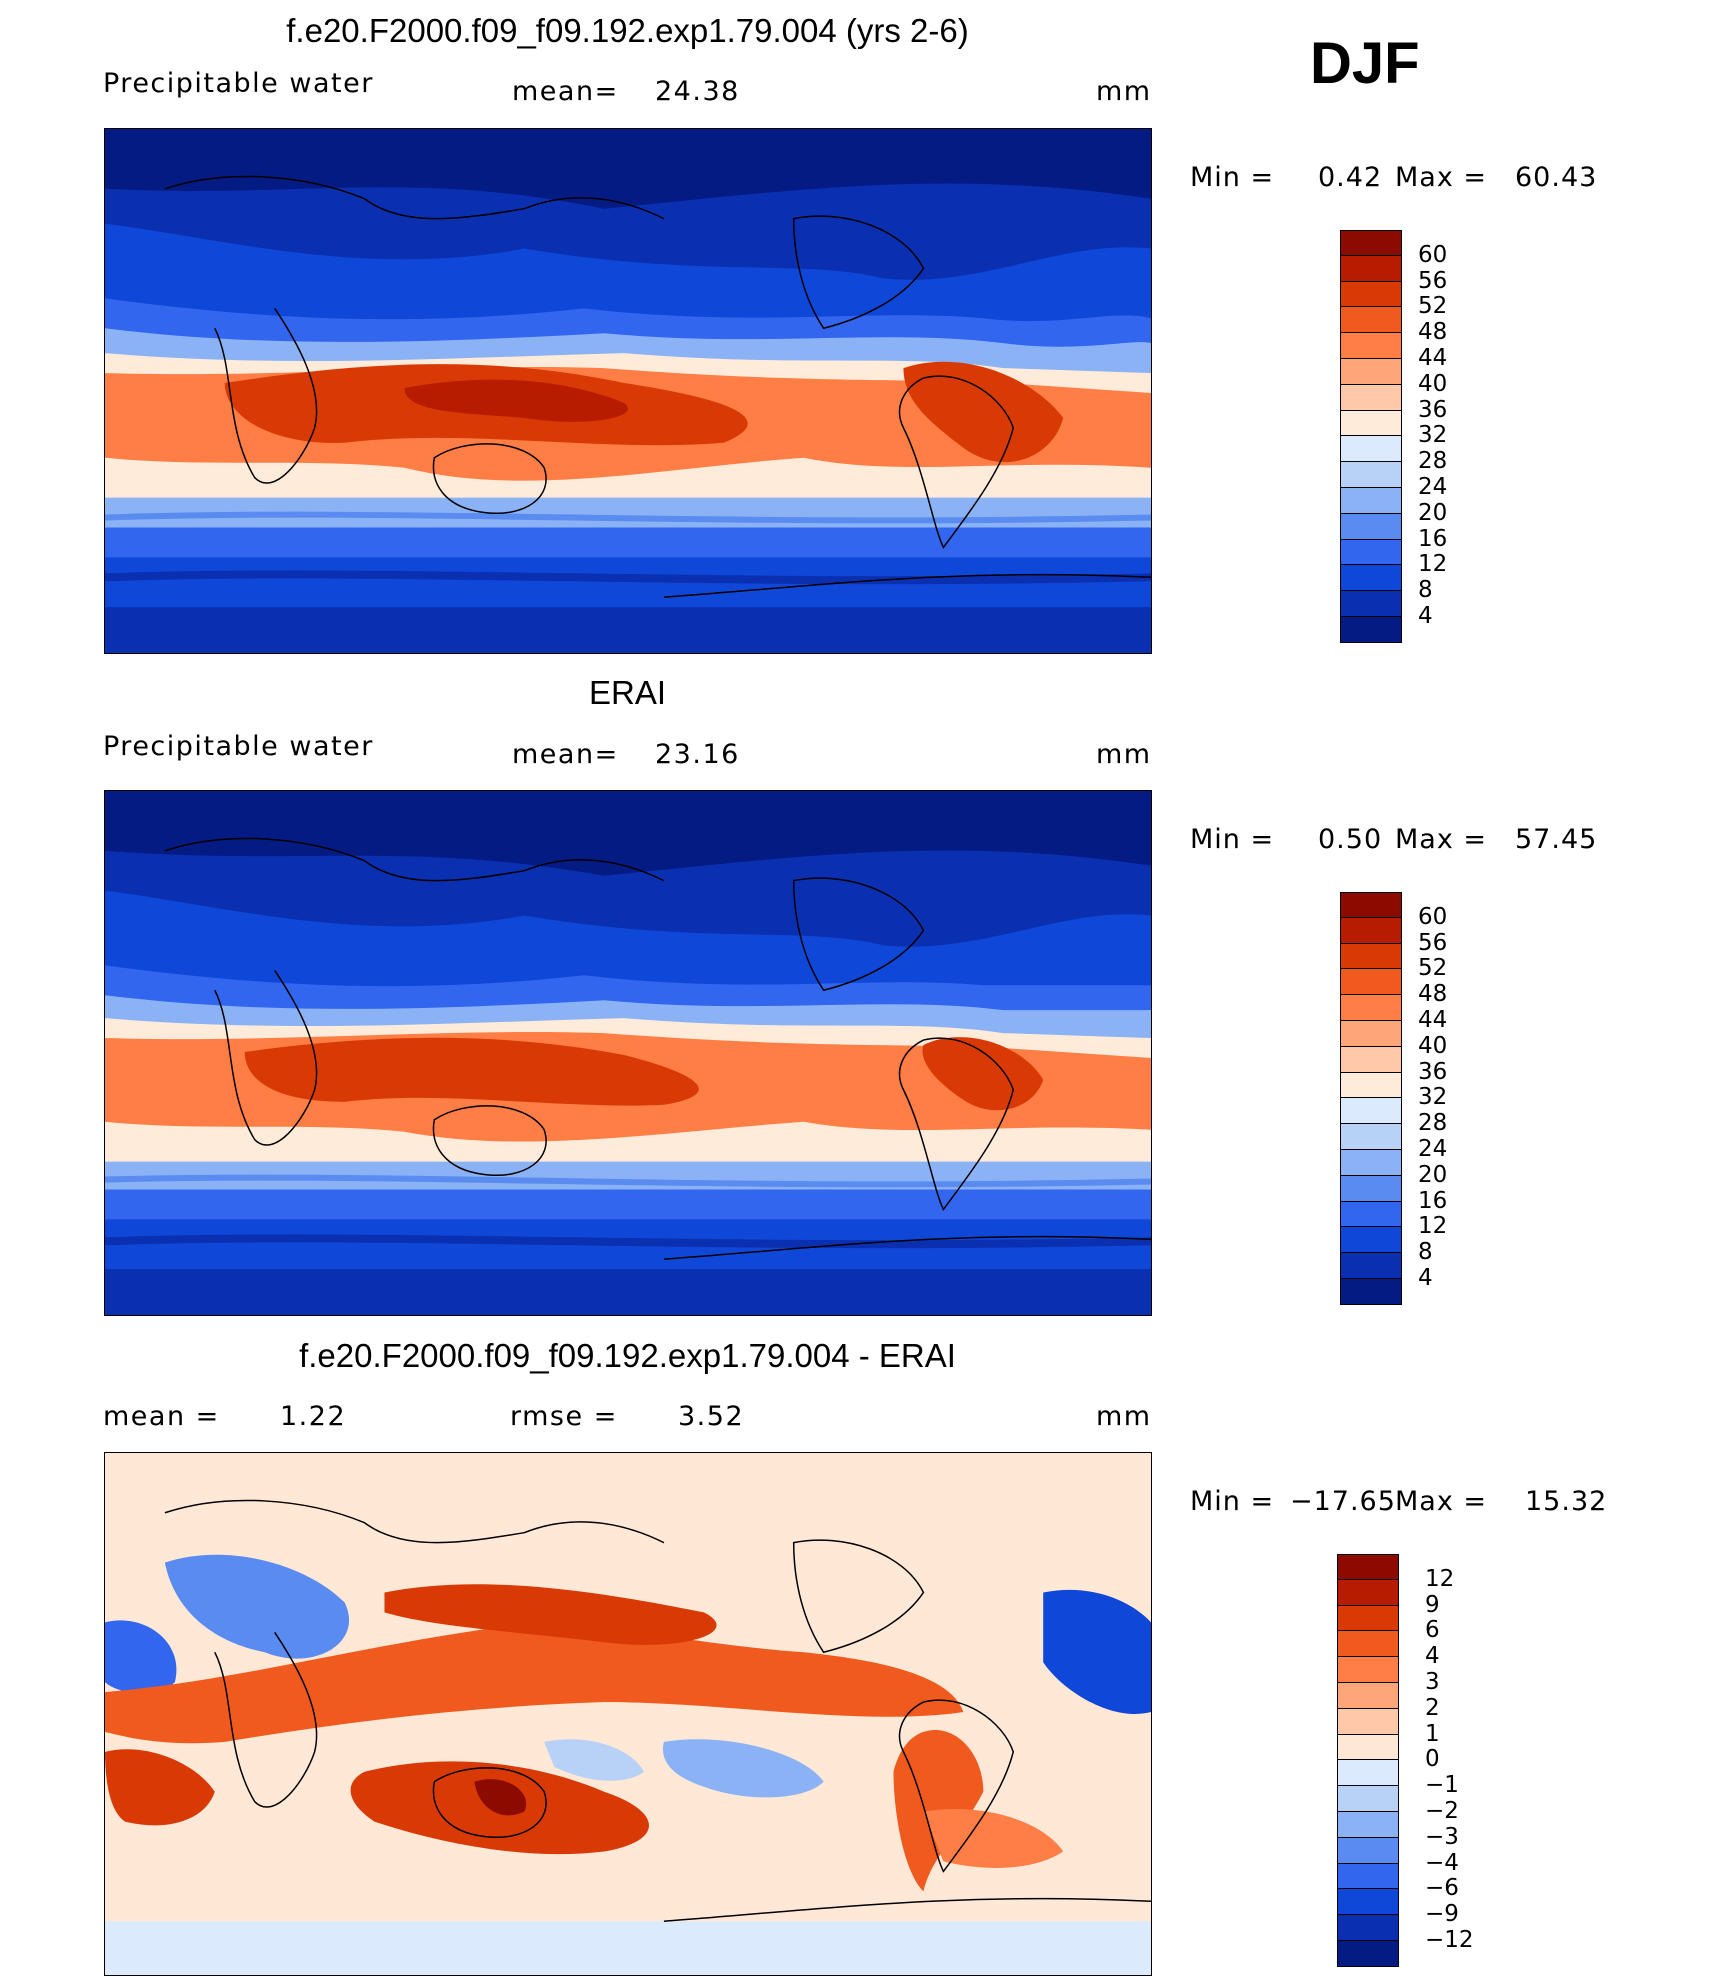 The height and width of the screenshot is (1976, 1710). I want to click on colorbar-tick-label: 20, so click(1433, 1174).